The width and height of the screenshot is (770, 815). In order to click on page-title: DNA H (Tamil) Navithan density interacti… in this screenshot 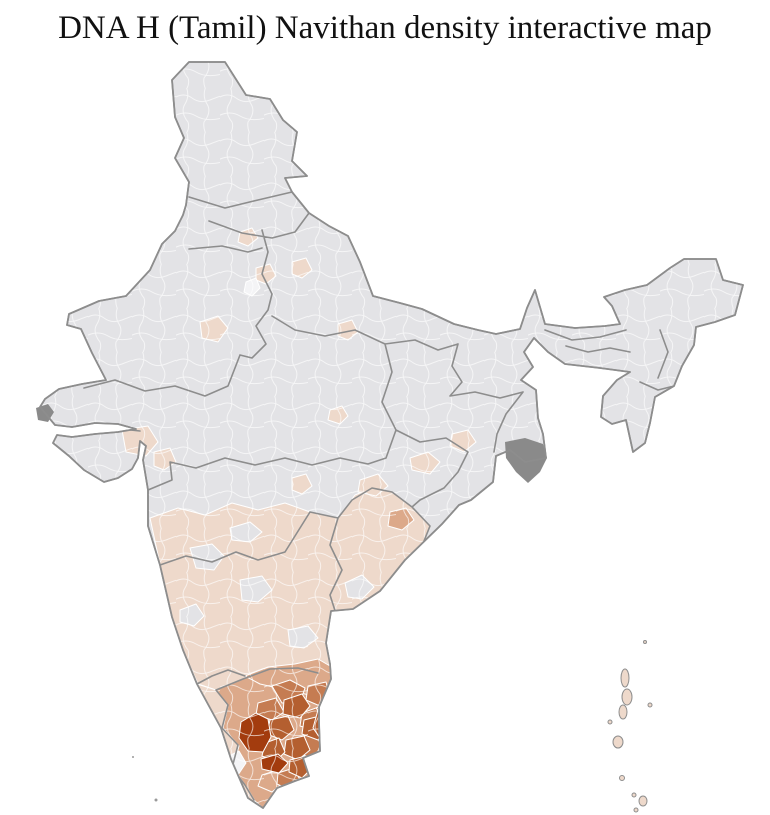, I will do `click(385, 28)`.